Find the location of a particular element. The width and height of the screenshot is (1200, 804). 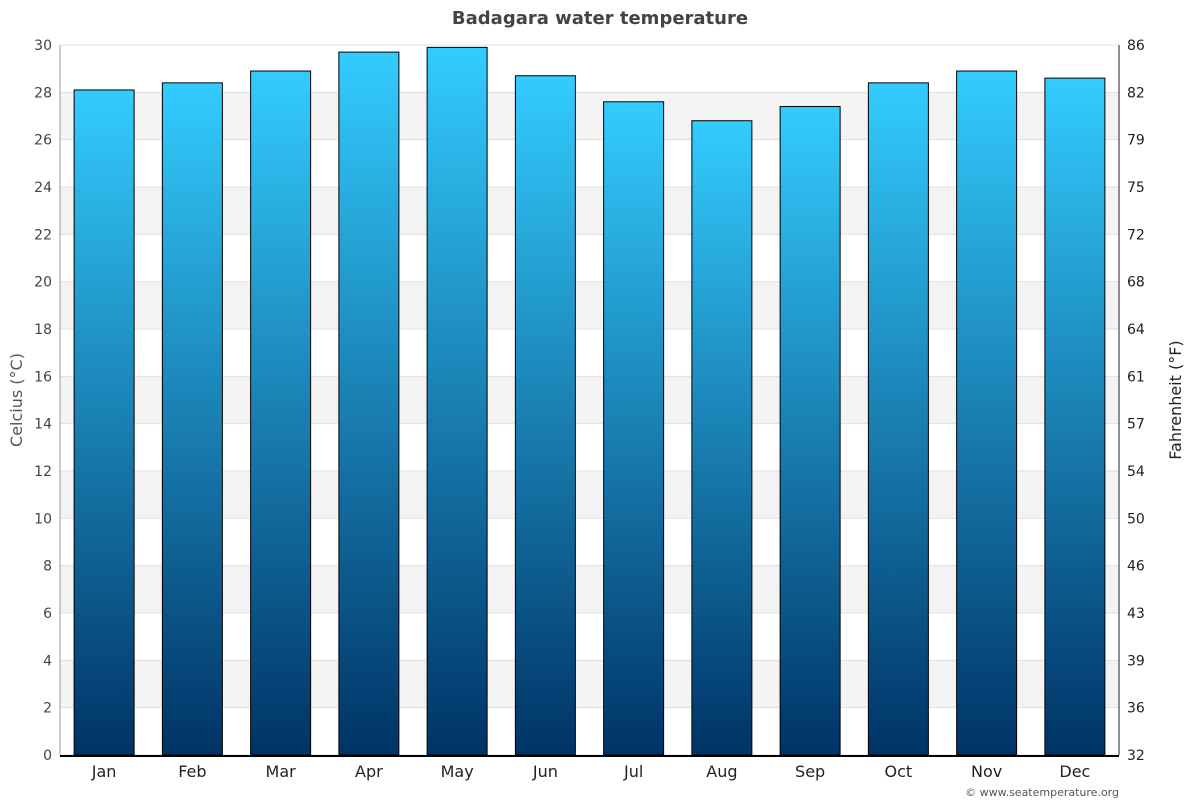

y-tick-label-left: 6 is located at coordinates (47, 614).